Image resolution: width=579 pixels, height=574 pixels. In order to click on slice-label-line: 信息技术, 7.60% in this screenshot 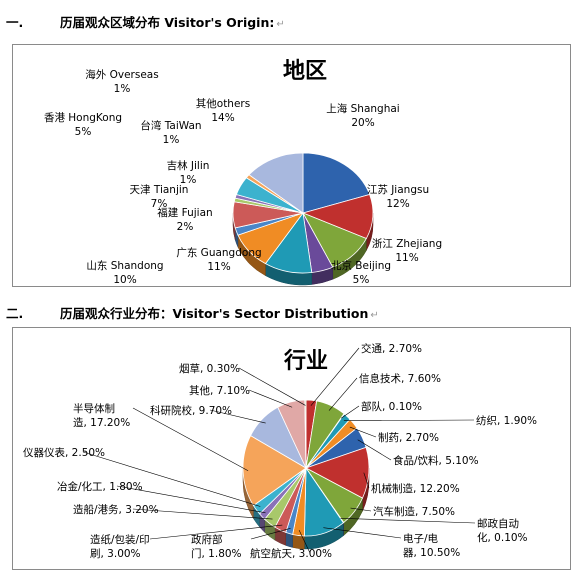, I will do `click(400, 378)`.